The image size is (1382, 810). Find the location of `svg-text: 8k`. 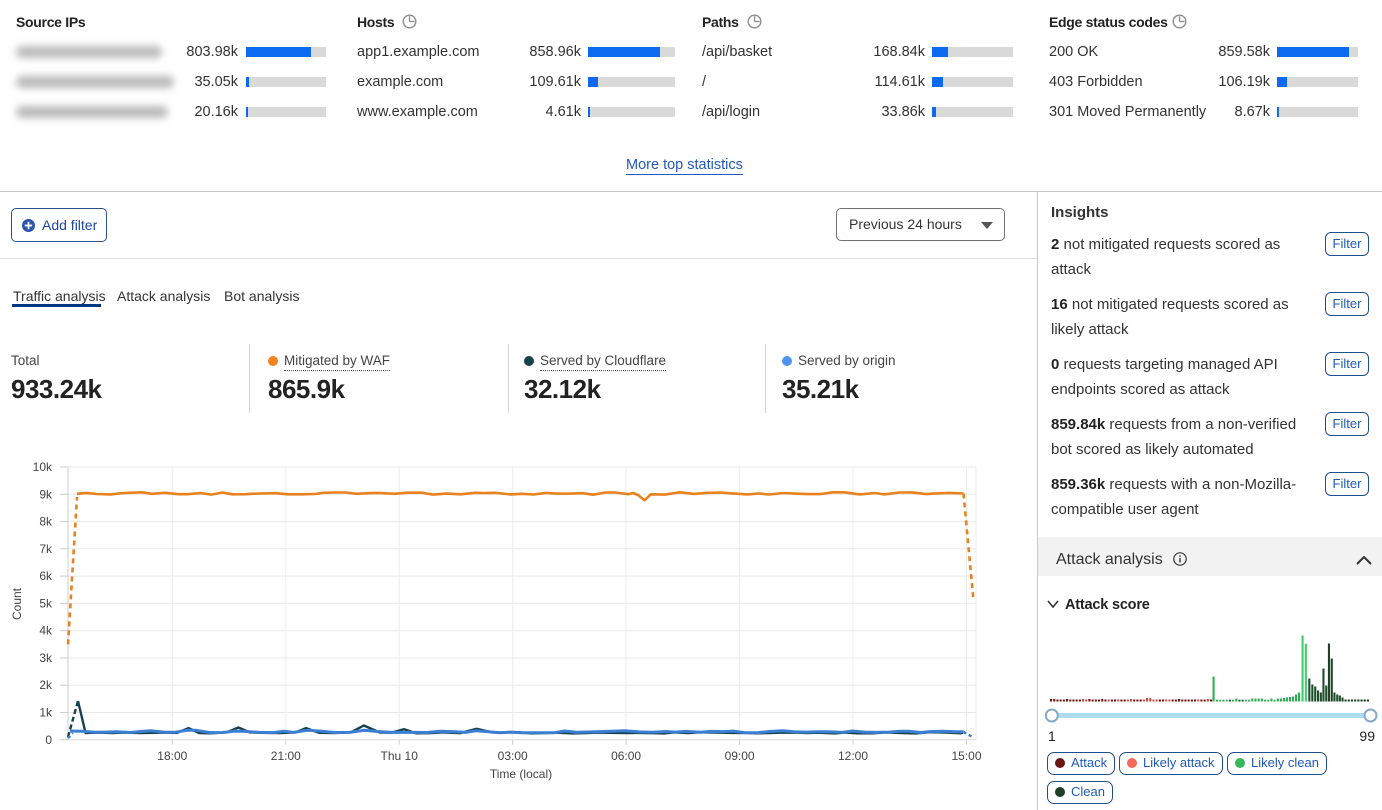

svg-text: 8k is located at coordinates (46, 522).